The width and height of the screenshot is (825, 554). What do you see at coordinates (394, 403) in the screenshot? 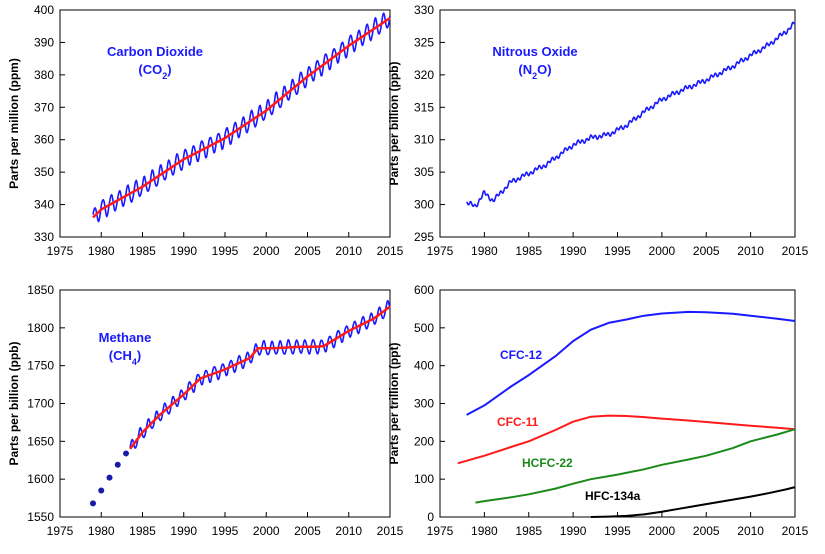
I see `y-axis-label: Parts per trillion (ppt)` at bounding box center [394, 403].